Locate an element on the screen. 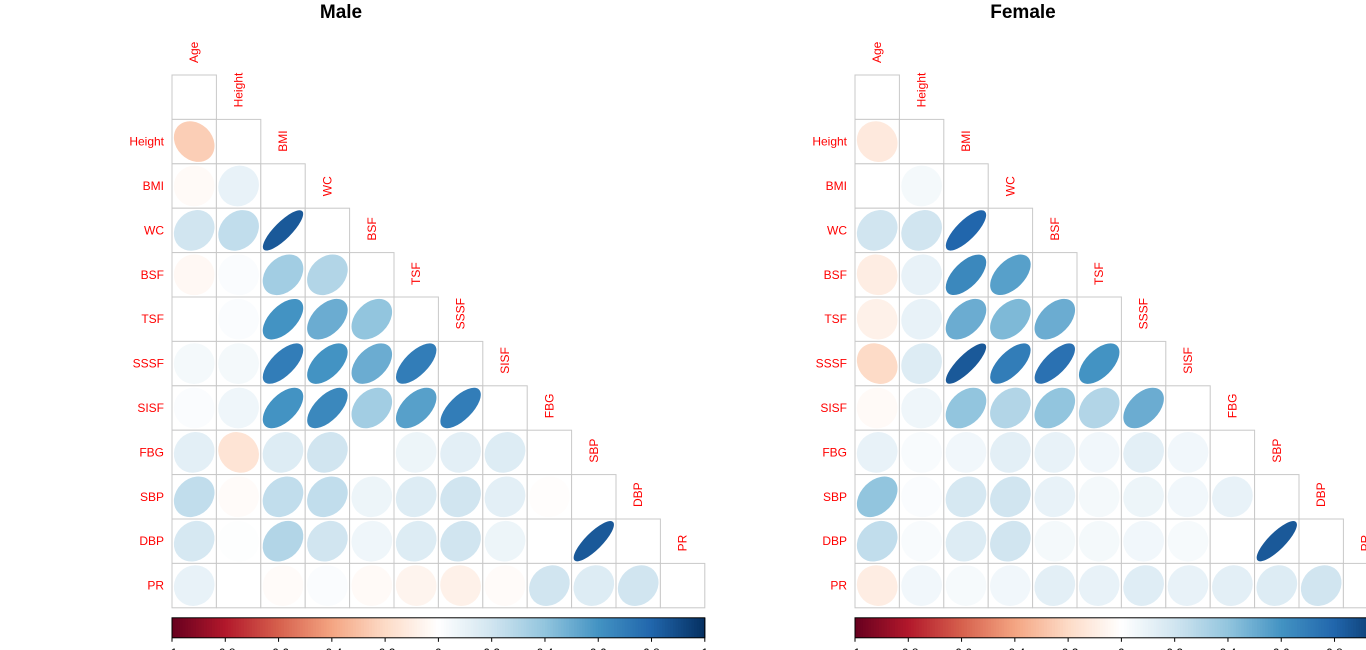 Image resolution: width=1366 pixels, height=650 pixels. column-label-Age: Age is located at coordinates (194, 52).